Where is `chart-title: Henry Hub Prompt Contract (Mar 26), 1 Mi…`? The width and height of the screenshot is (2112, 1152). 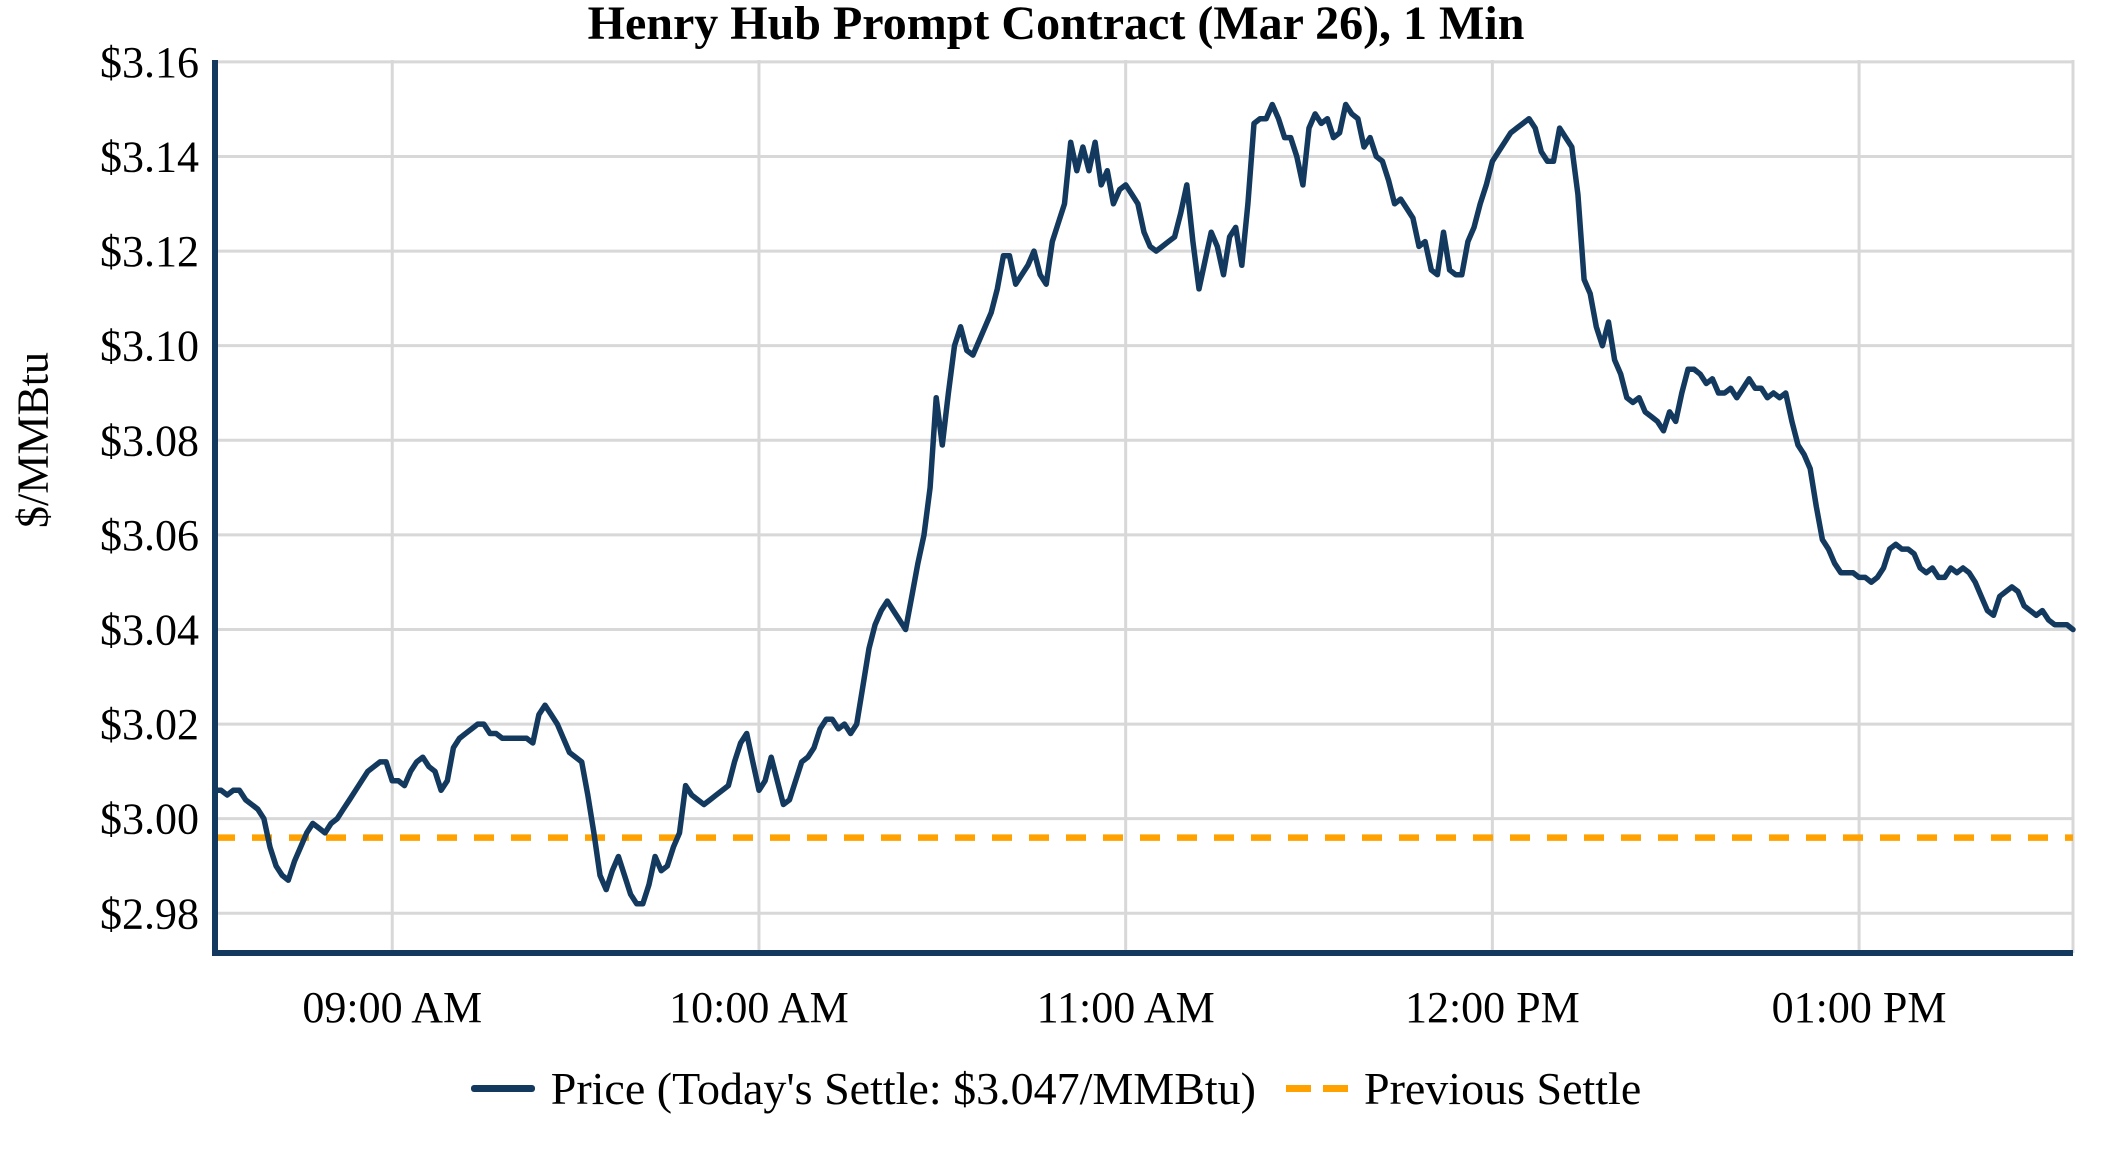
chart-title: Henry Hub Prompt Contract (Mar 26), 1 Mi… is located at coordinates (1056, 25).